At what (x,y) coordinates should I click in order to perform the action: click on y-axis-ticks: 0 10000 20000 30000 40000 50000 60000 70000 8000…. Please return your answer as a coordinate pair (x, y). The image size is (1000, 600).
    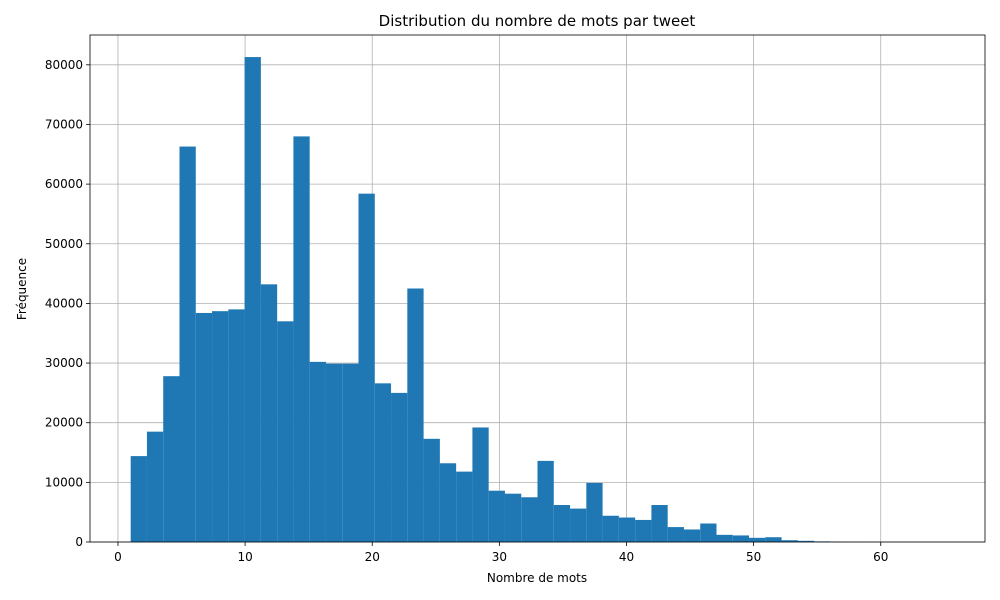
    Looking at the image, I should click on (67, 303).